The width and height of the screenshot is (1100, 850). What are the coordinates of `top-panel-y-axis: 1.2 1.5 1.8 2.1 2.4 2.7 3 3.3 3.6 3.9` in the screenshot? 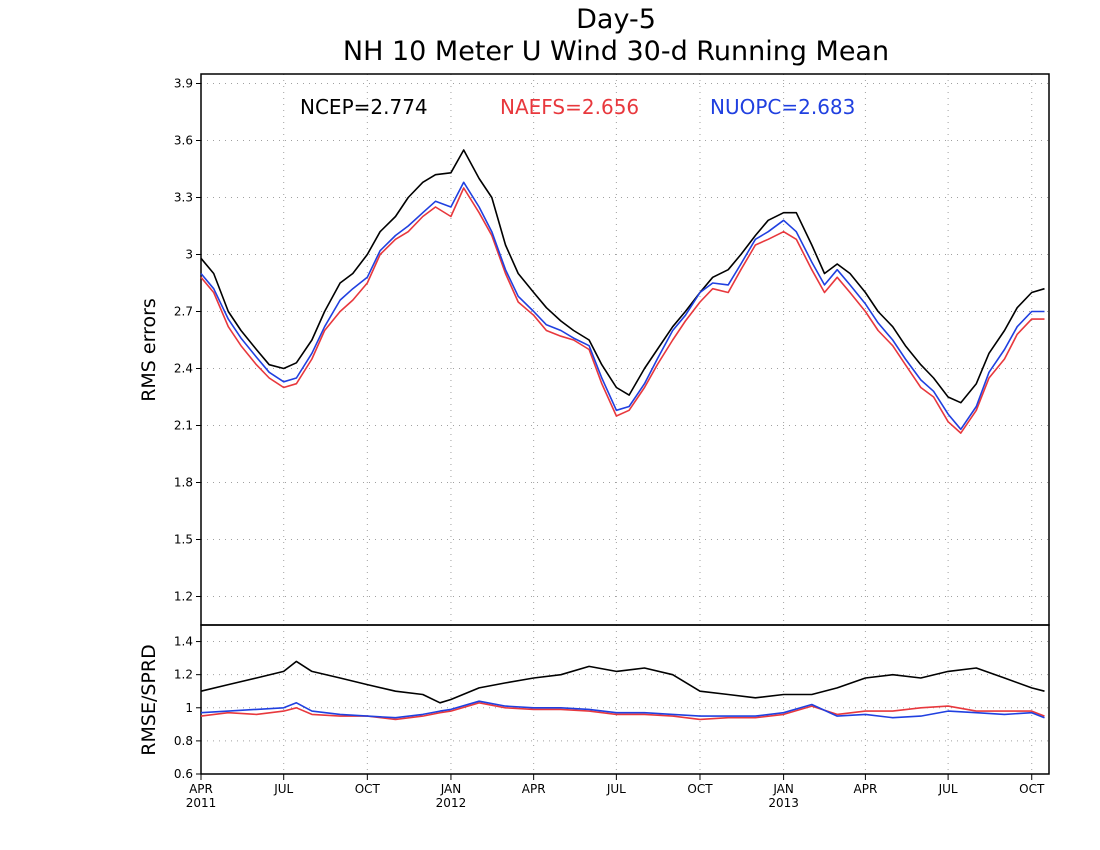 It's located at (187, 340).